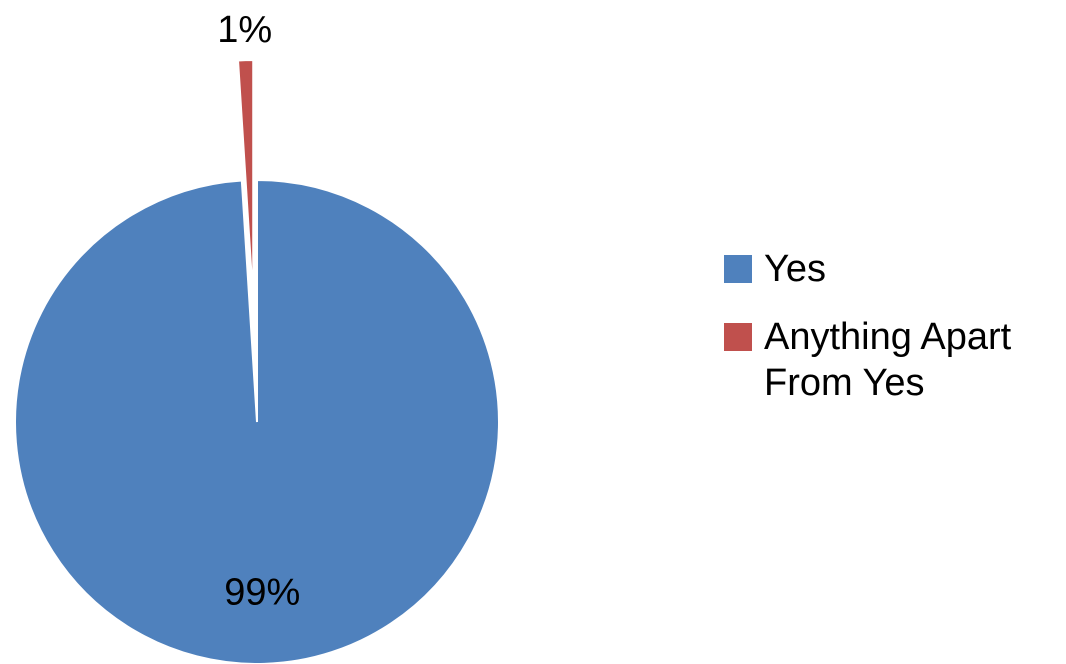  Describe the element at coordinates (262, 592) in the screenshot. I see `data-label-yes: 99%` at that location.